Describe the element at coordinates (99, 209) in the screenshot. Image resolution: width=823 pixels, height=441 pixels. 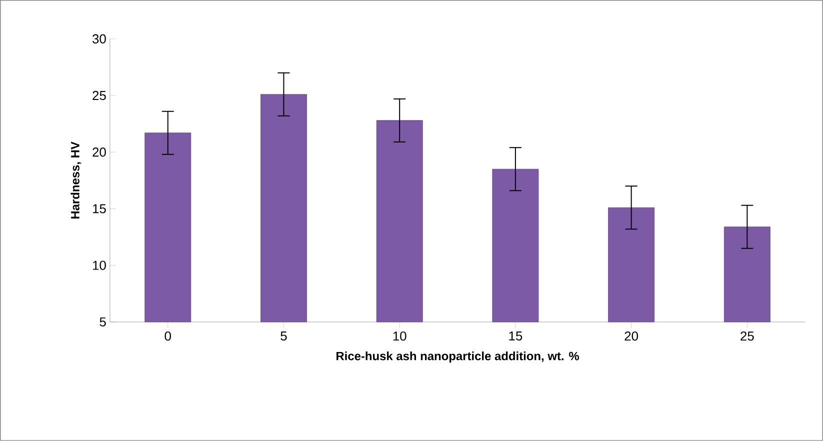
I see `y-tick-label: 15` at that location.